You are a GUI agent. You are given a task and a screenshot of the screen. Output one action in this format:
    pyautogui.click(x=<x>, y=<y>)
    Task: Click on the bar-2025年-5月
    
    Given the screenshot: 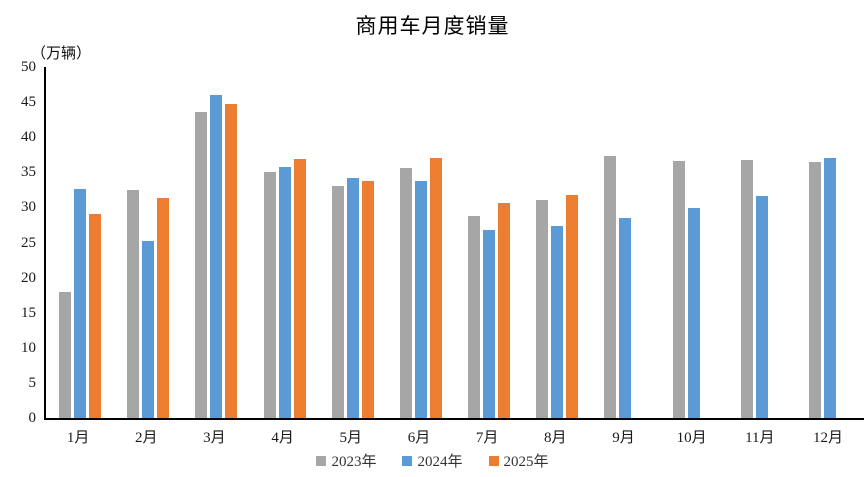 What is the action you would take?
    pyautogui.click(x=367, y=299)
    